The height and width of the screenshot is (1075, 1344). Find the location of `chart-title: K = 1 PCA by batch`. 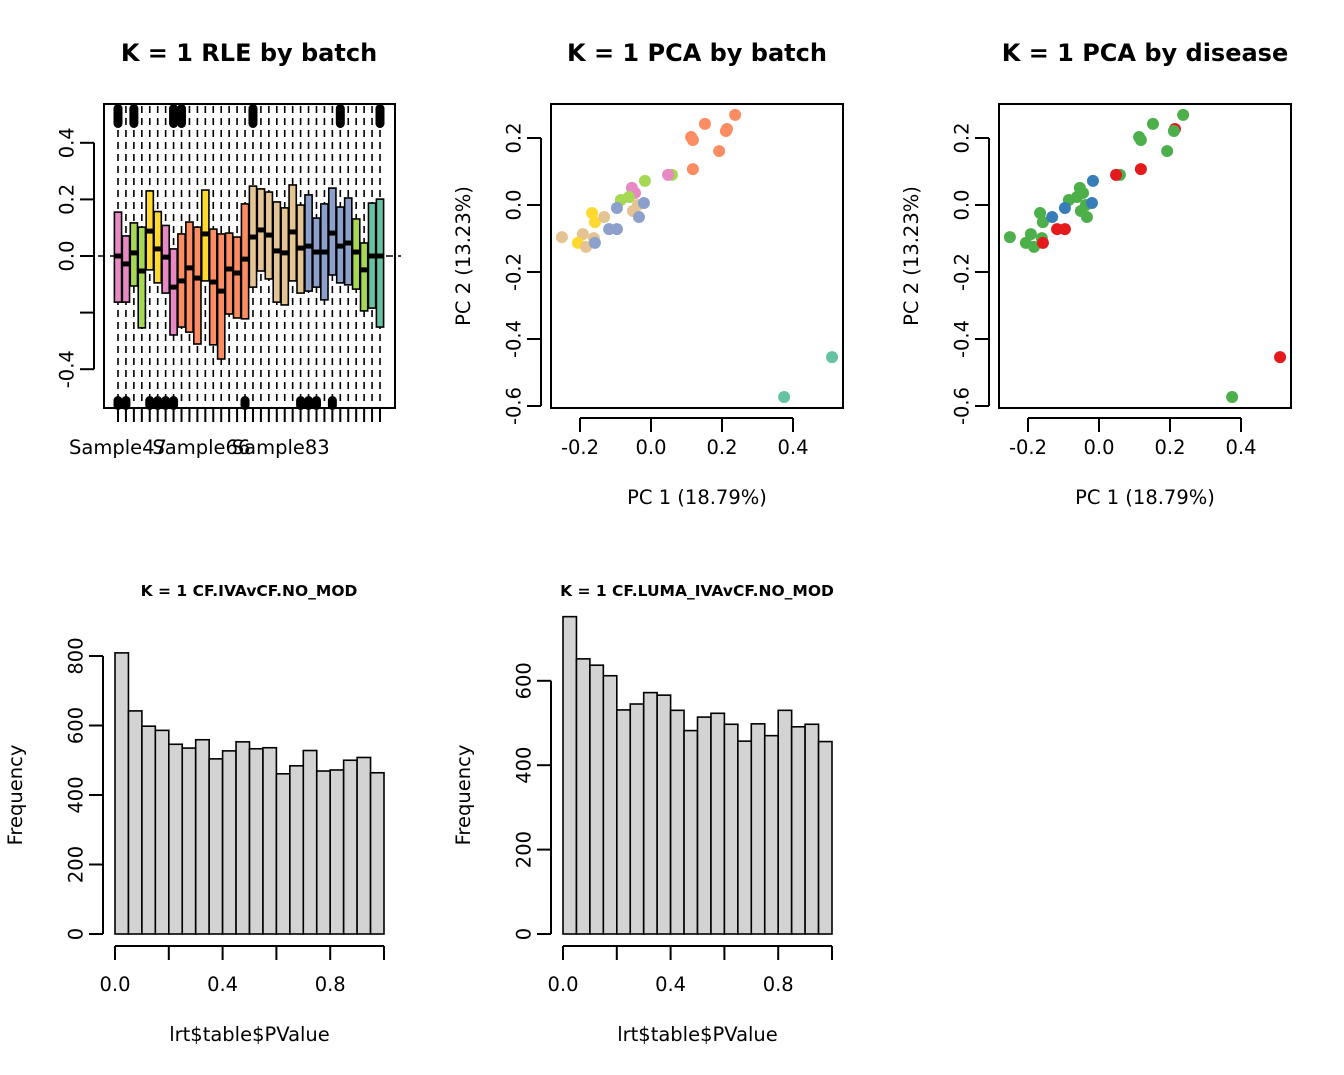

chart-title: K = 1 PCA by batch is located at coordinates (697, 53).